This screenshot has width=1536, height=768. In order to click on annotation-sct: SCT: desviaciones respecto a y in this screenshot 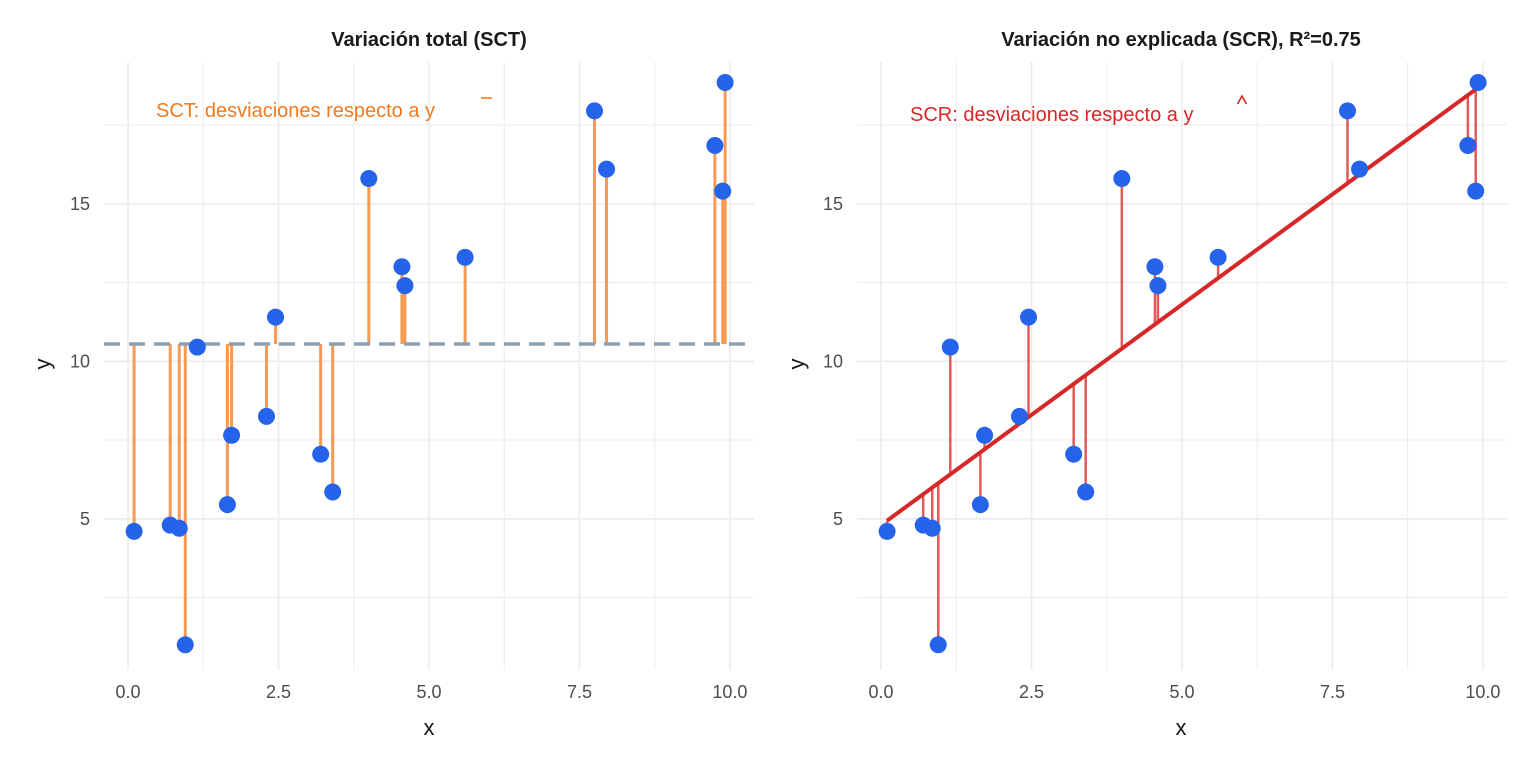, I will do `click(295, 111)`.